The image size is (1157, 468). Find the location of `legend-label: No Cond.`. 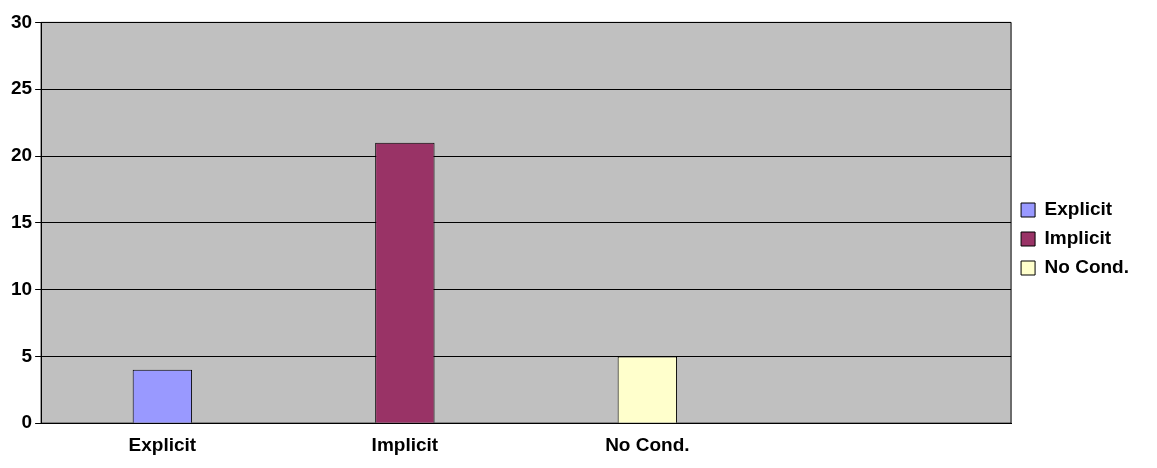

legend-label: No Cond. is located at coordinates (1087, 267).